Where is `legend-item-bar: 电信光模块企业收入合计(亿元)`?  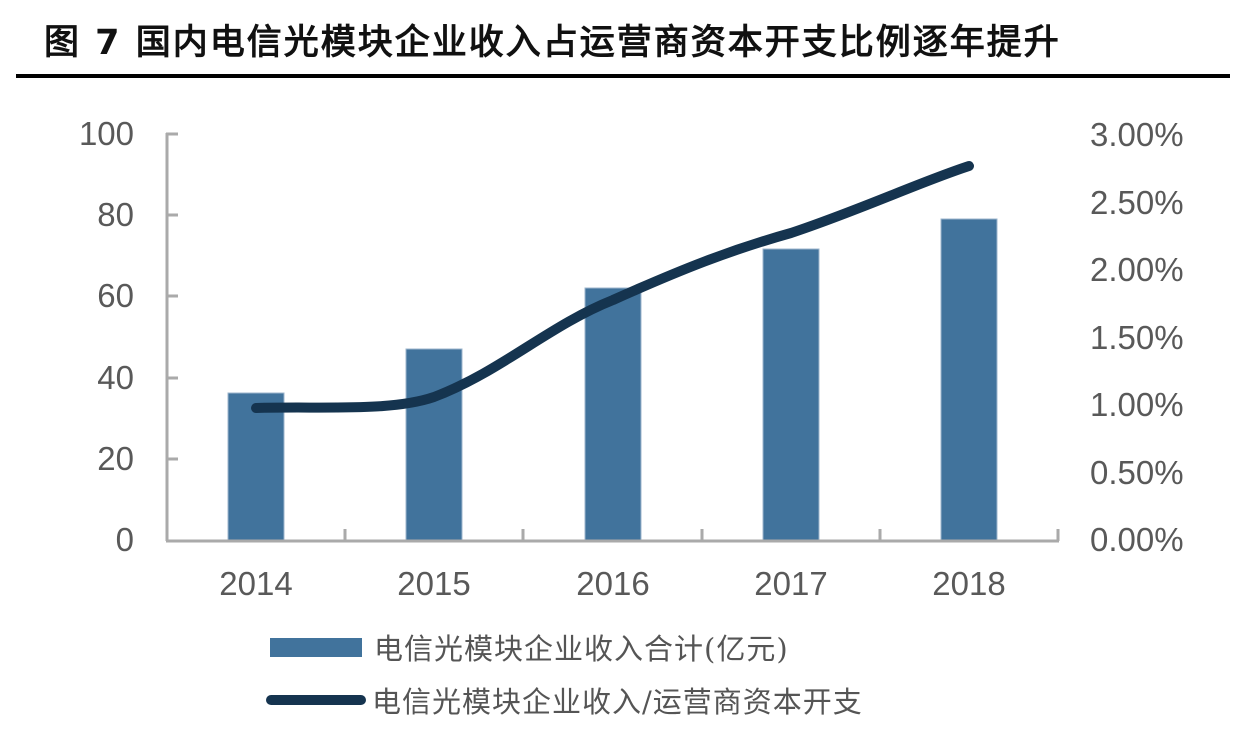
legend-item-bar: 电信光模块企业收入合计(亿元) is located at coordinates (529, 647).